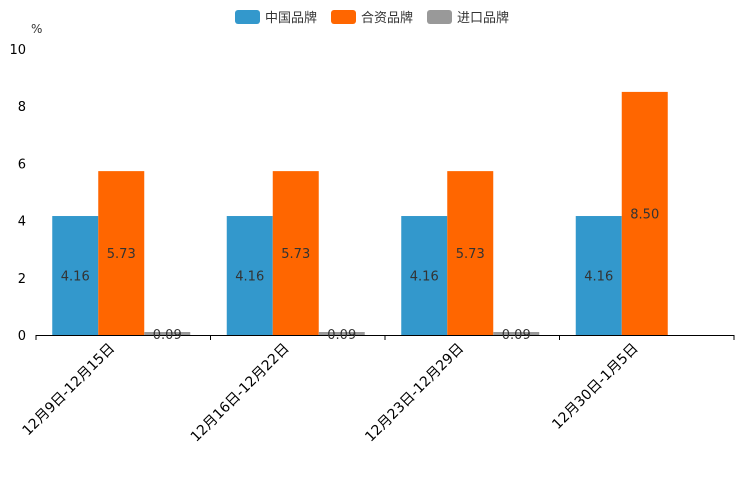 The height and width of the screenshot is (496, 744). I want to click on y-tick-label: 8, so click(22, 107).